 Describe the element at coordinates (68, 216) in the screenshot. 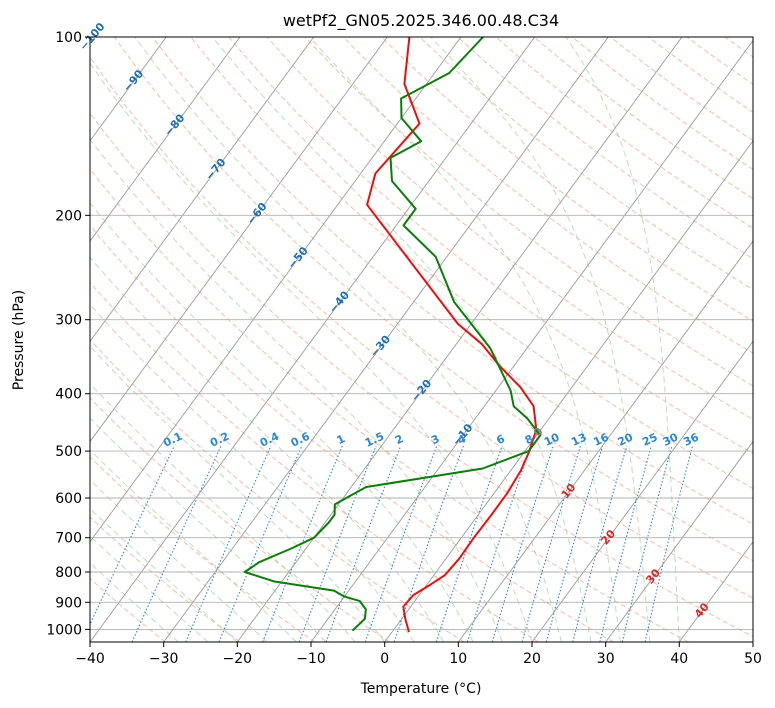

I see `y-tick-label: 200` at that location.